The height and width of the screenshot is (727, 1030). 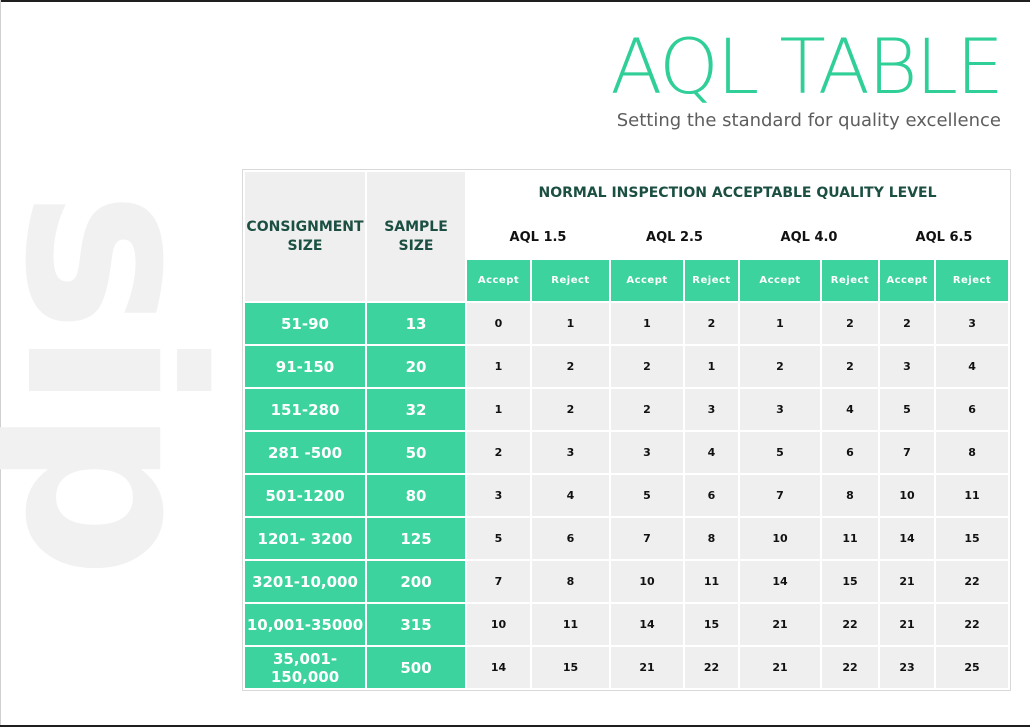 What do you see at coordinates (416, 538) in the screenshot?
I see `sample-size-cell: 125` at bounding box center [416, 538].